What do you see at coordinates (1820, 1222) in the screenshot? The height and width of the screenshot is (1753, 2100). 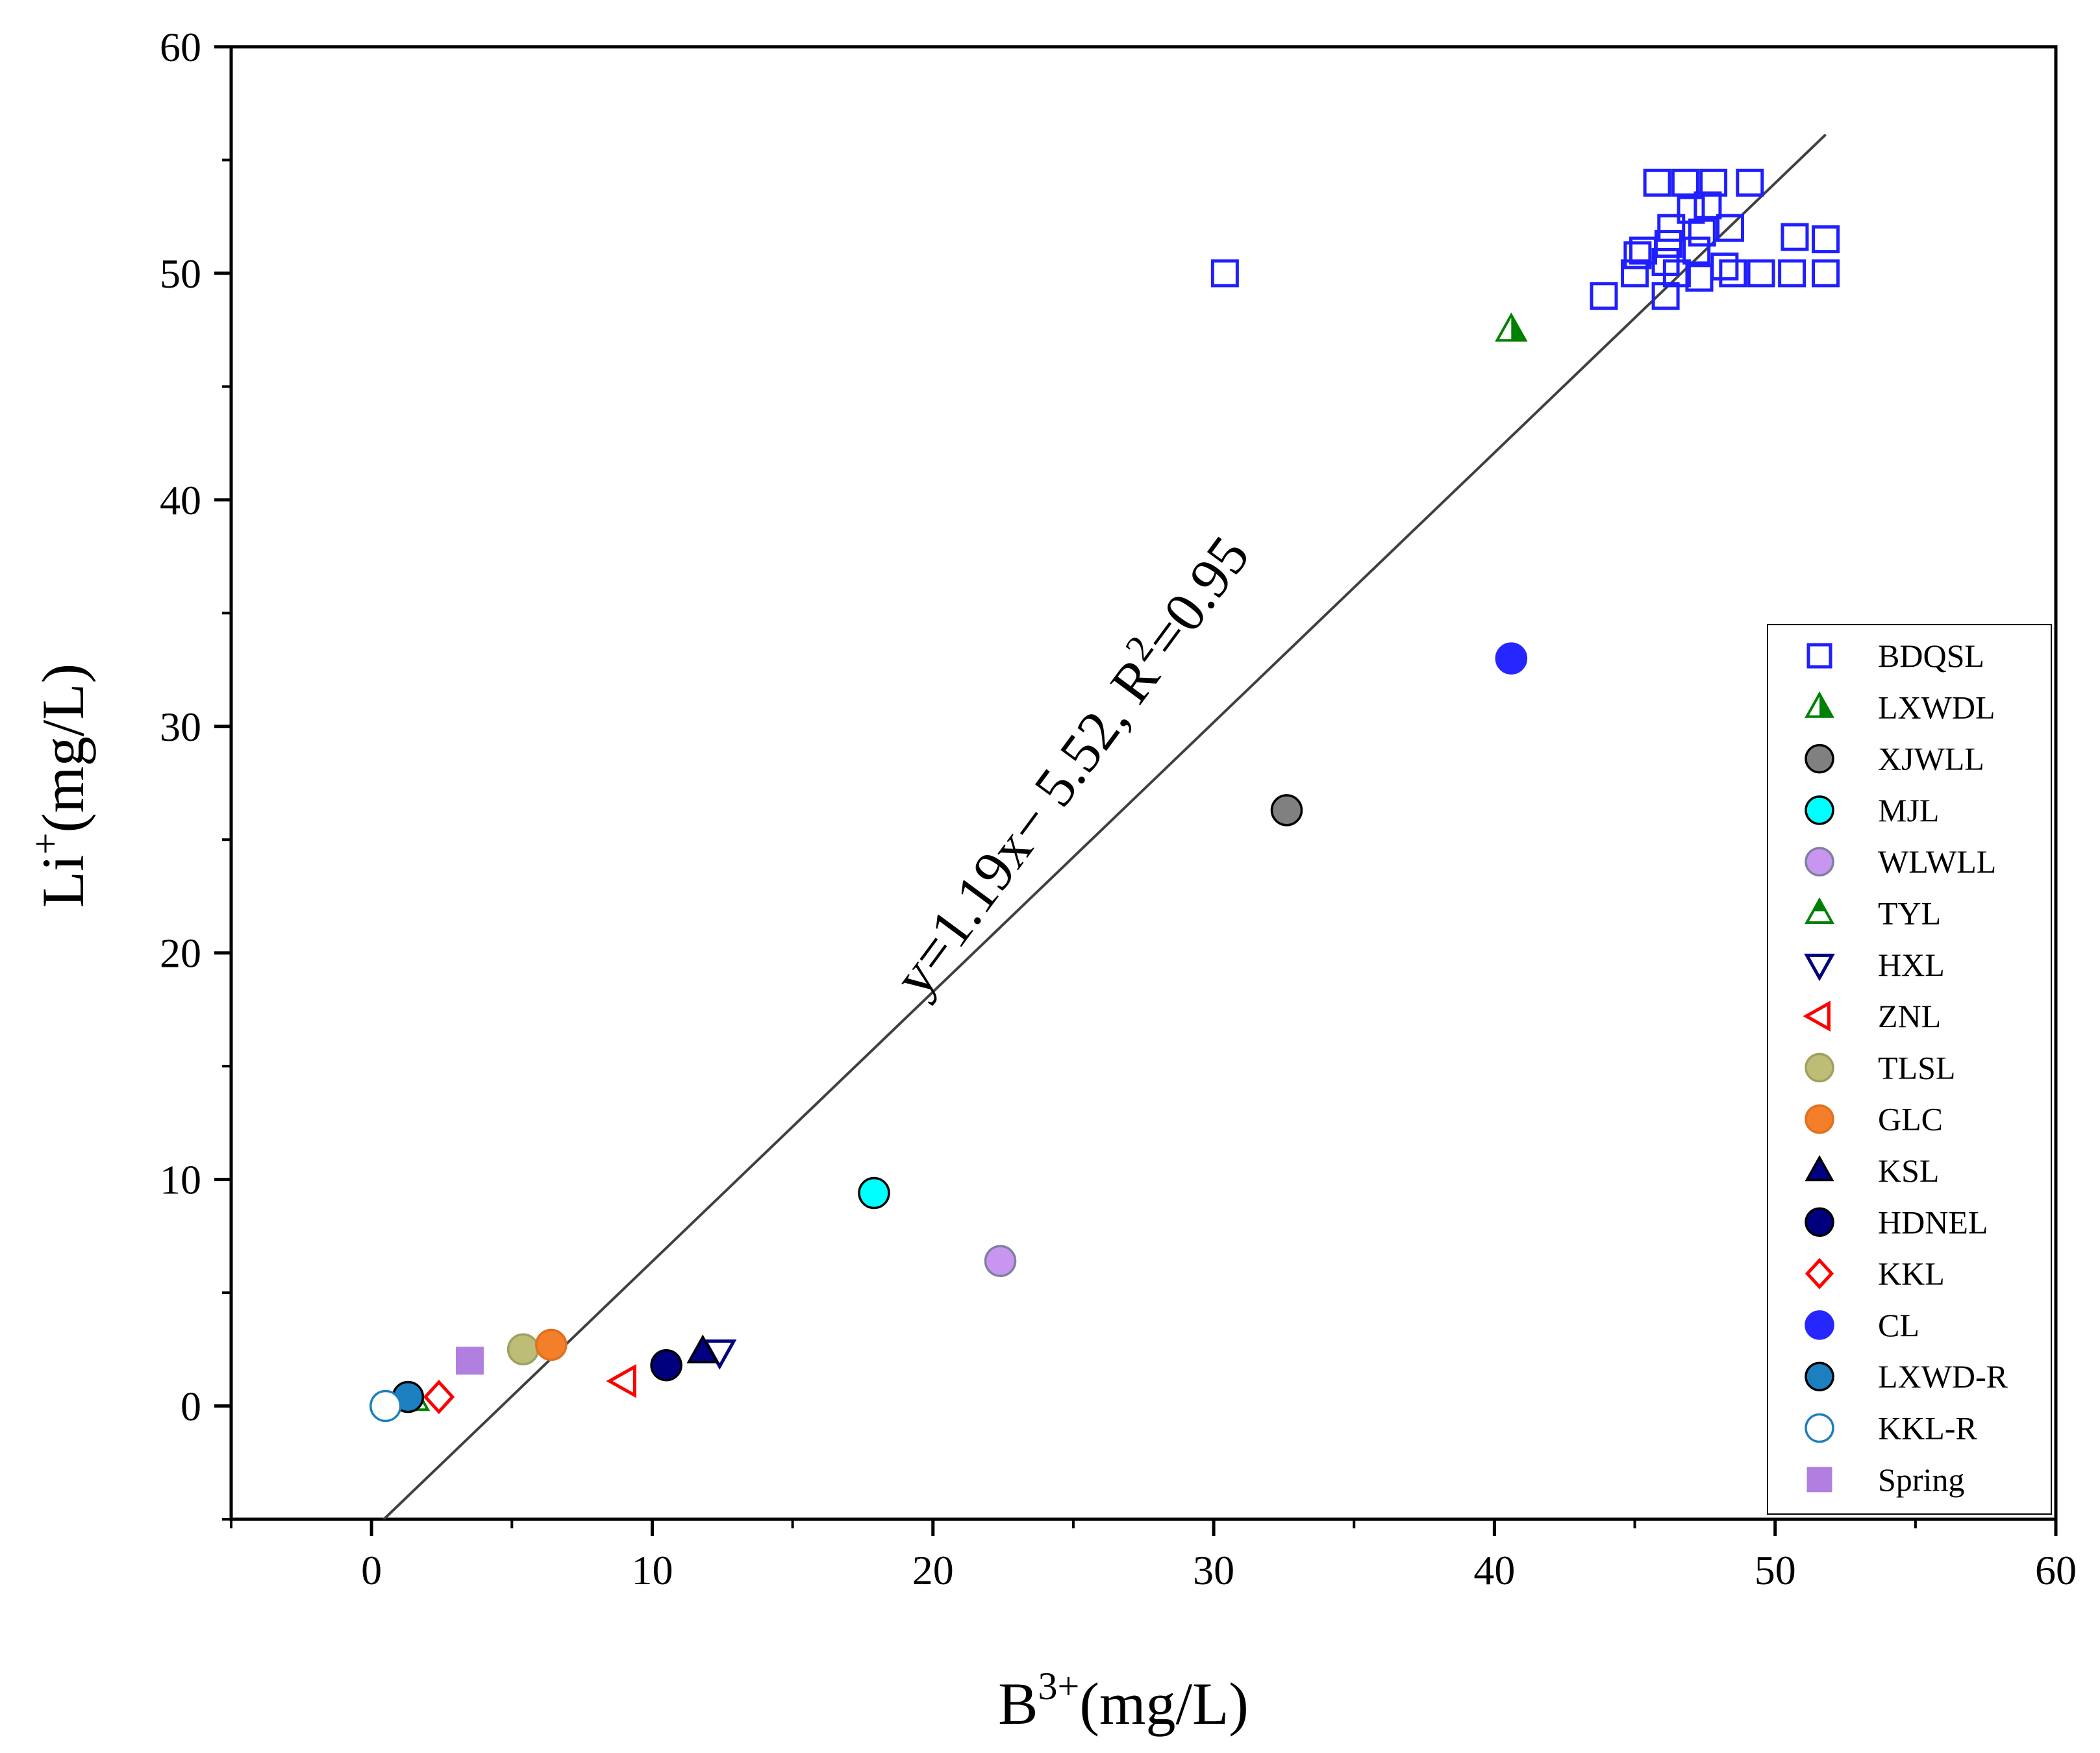 I see `legend-marker-hdnel` at bounding box center [1820, 1222].